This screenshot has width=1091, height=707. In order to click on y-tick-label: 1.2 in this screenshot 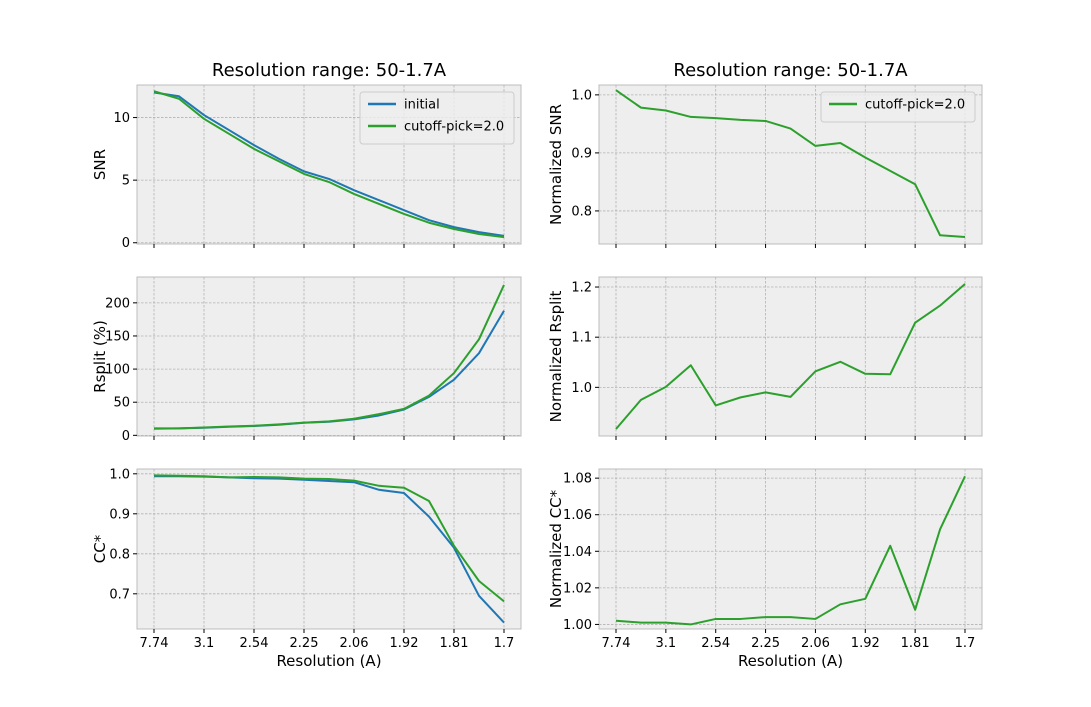, I will do `click(581, 288)`.